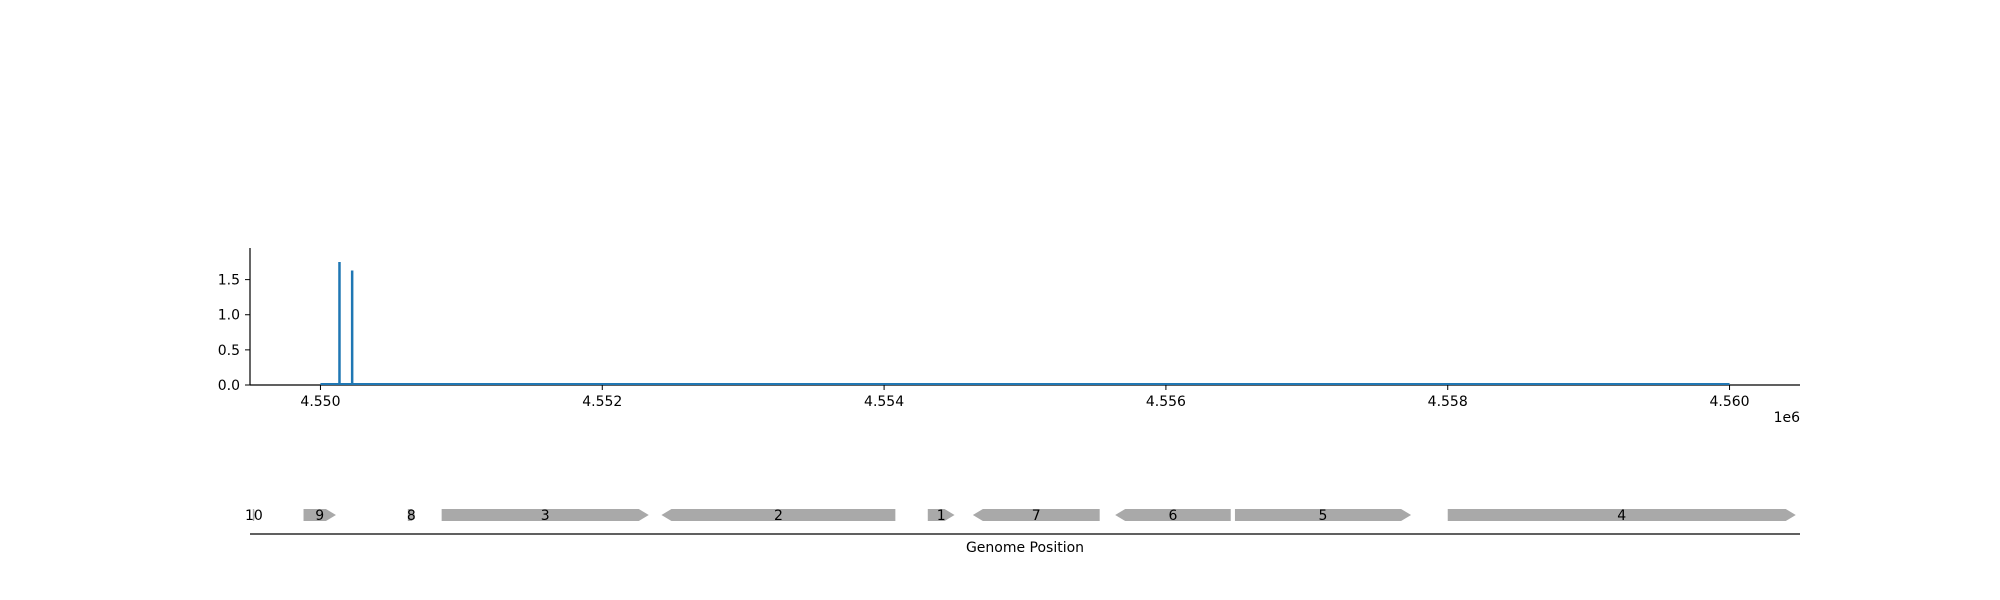  What do you see at coordinates (1025, 323) in the screenshot?
I see `coverage-series` at bounding box center [1025, 323].